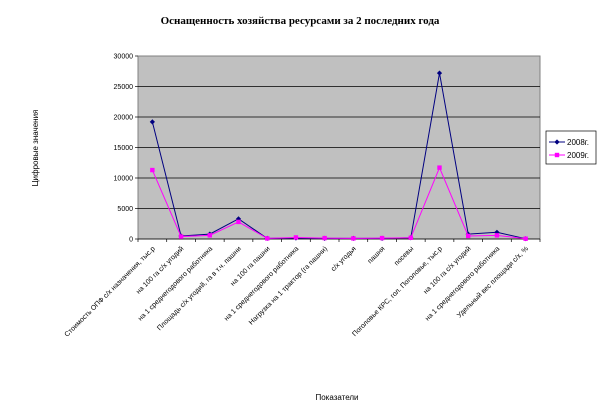  What do you see at coordinates (578, 142) in the screenshot?
I see `legend-label: 2008г.` at bounding box center [578, 142].